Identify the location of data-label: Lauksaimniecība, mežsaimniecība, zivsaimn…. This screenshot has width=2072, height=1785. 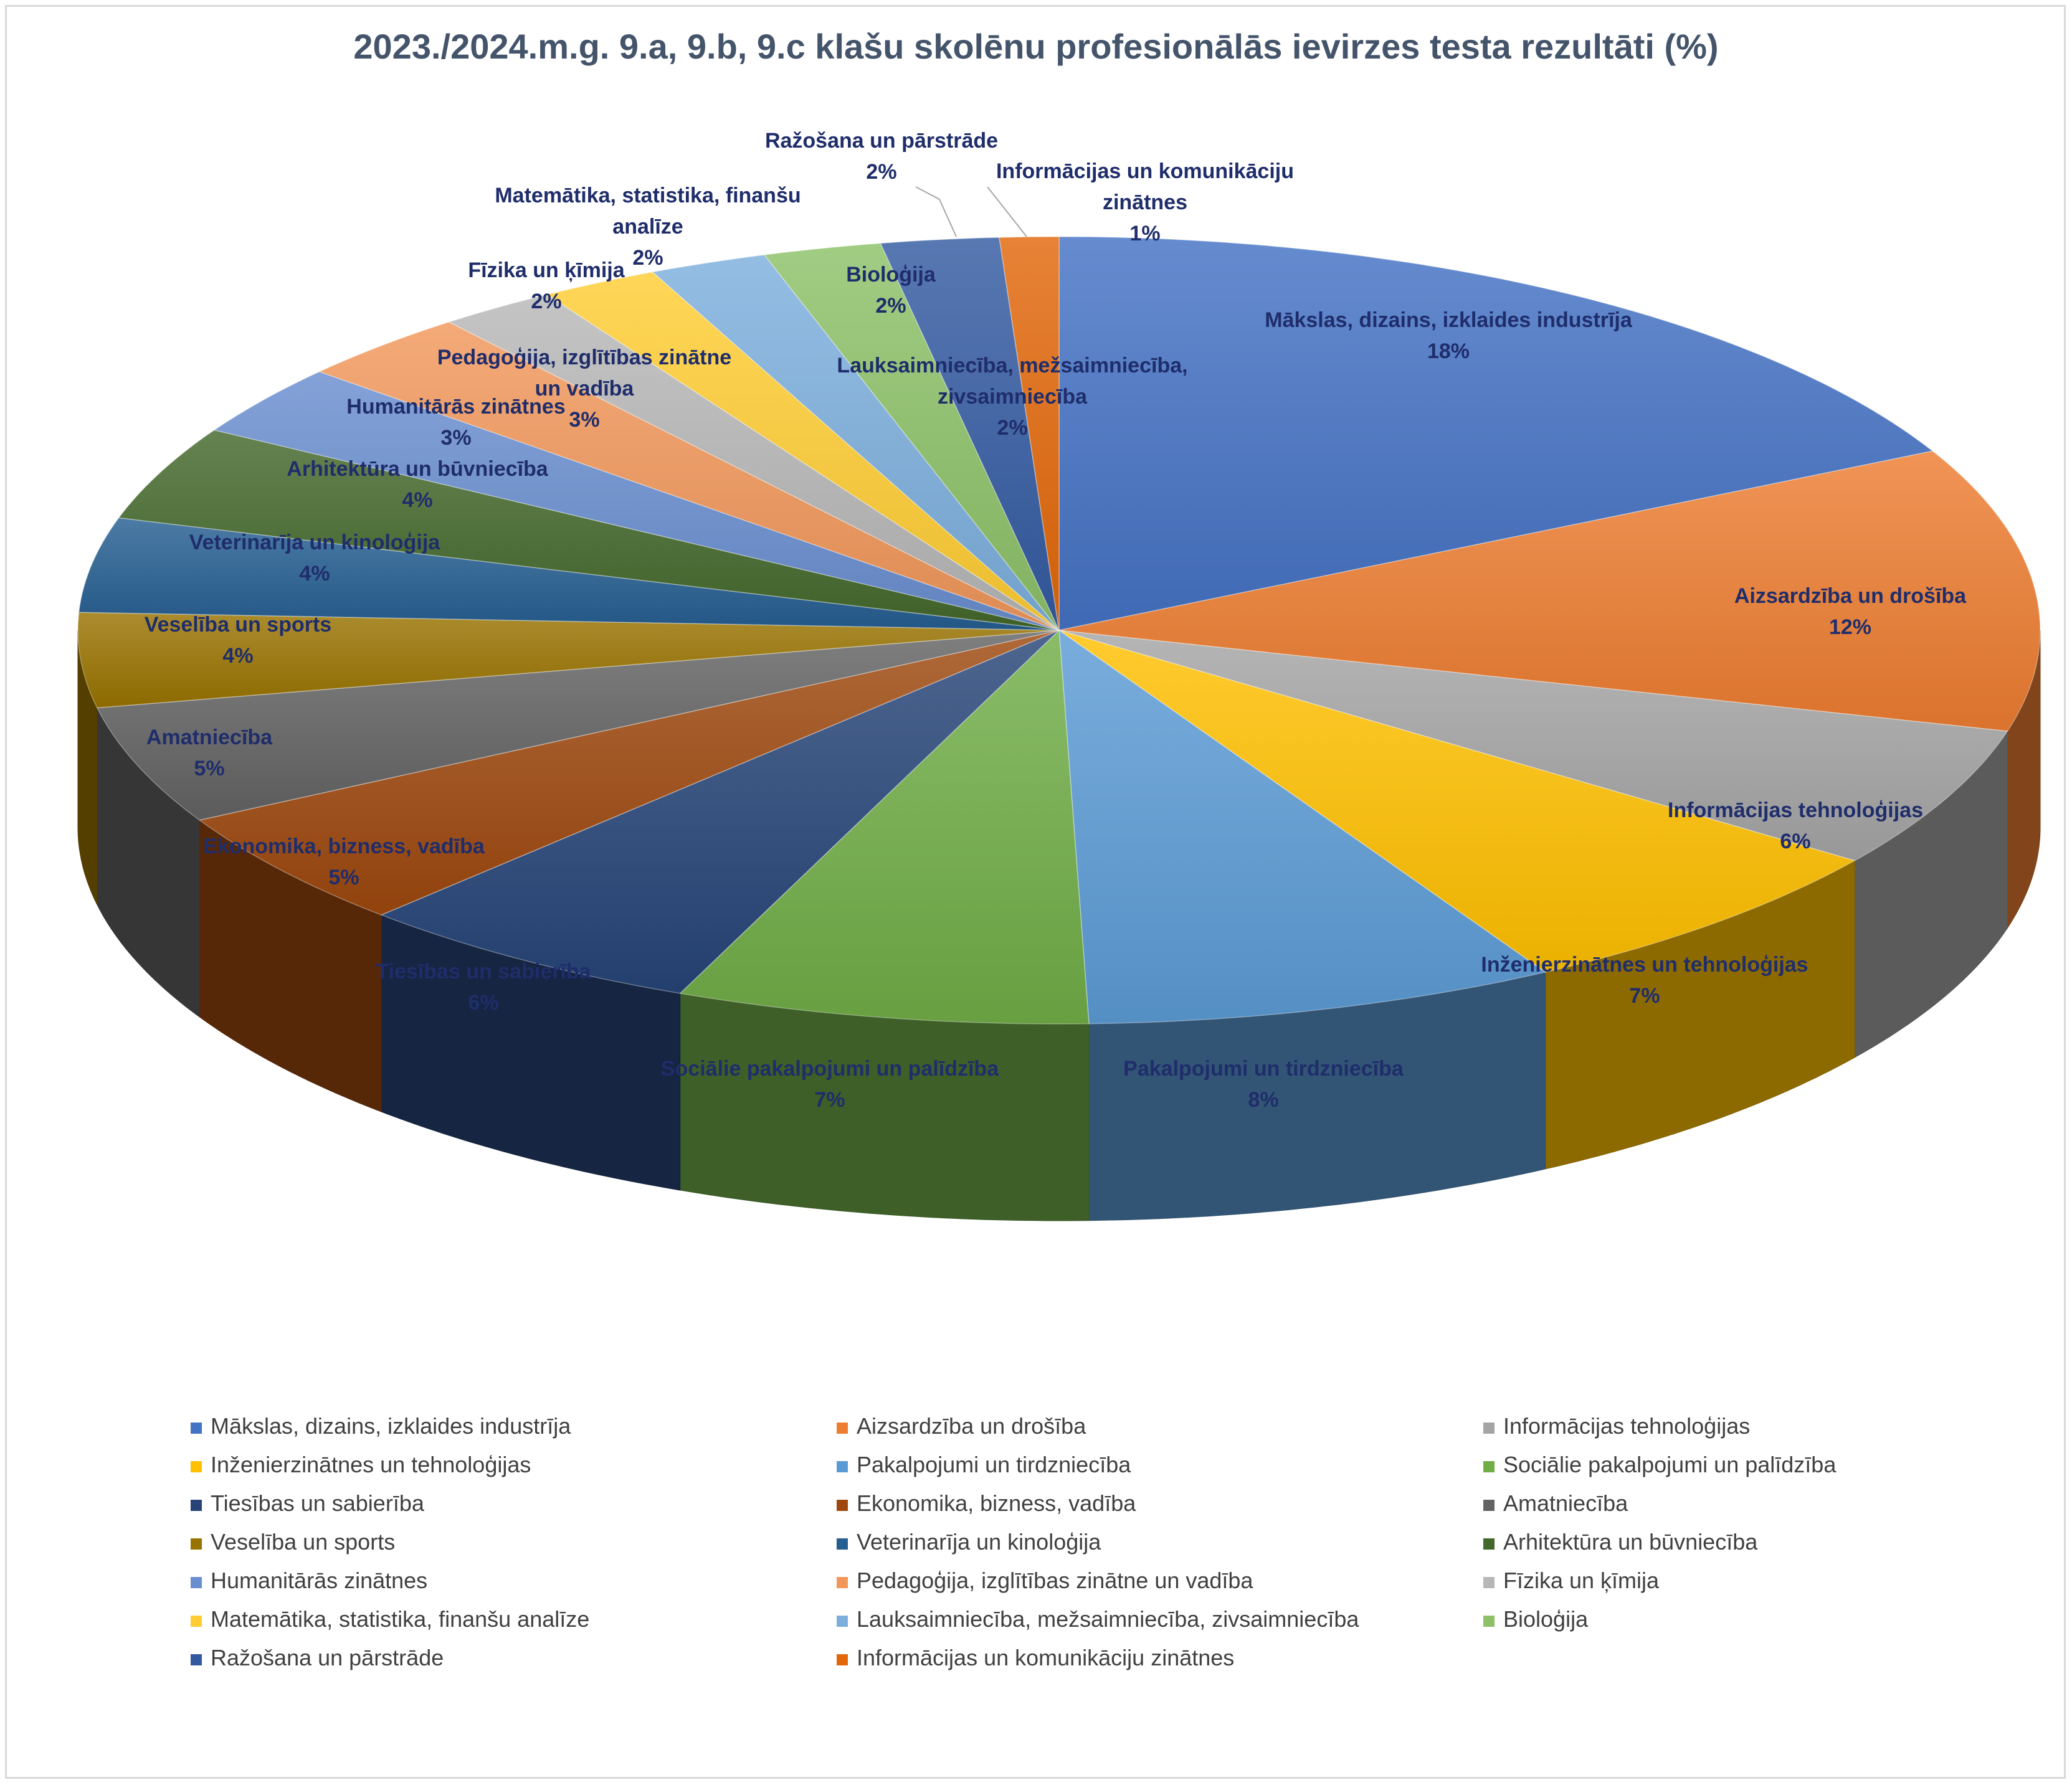
(1012, 397).